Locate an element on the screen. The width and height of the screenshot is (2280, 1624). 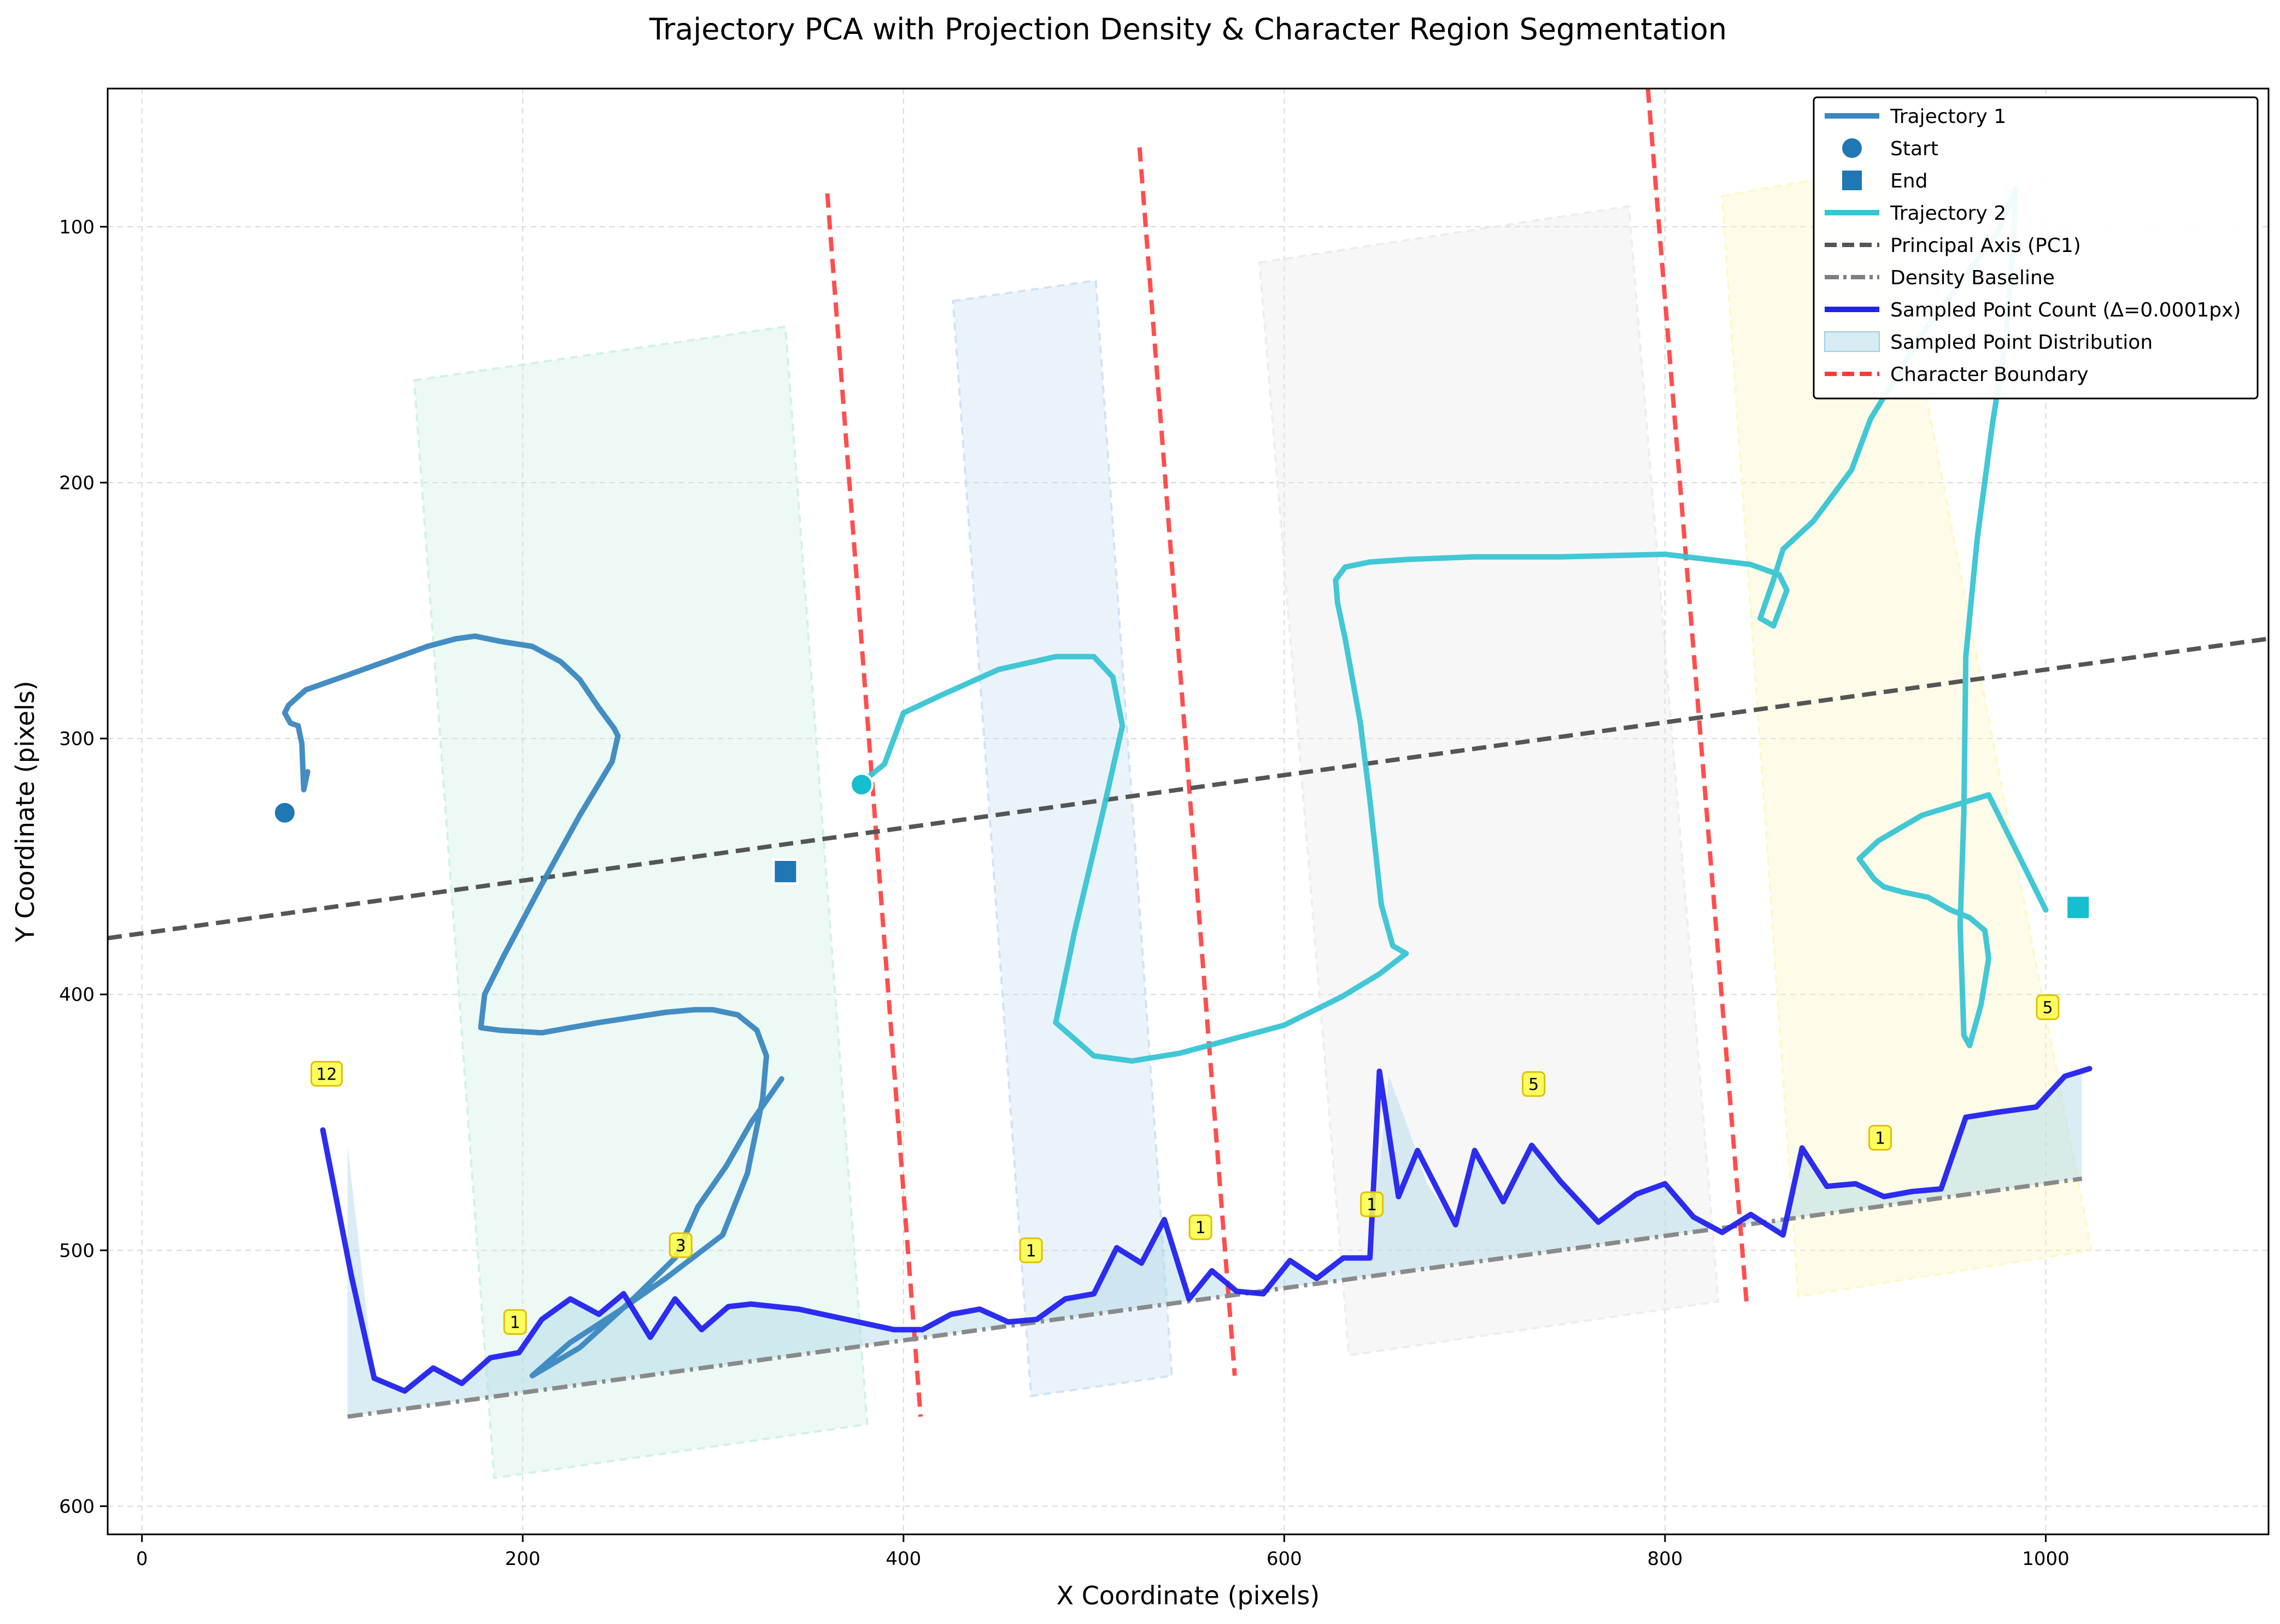
y-tick-label: 400 is located at coordinates (77, 995).